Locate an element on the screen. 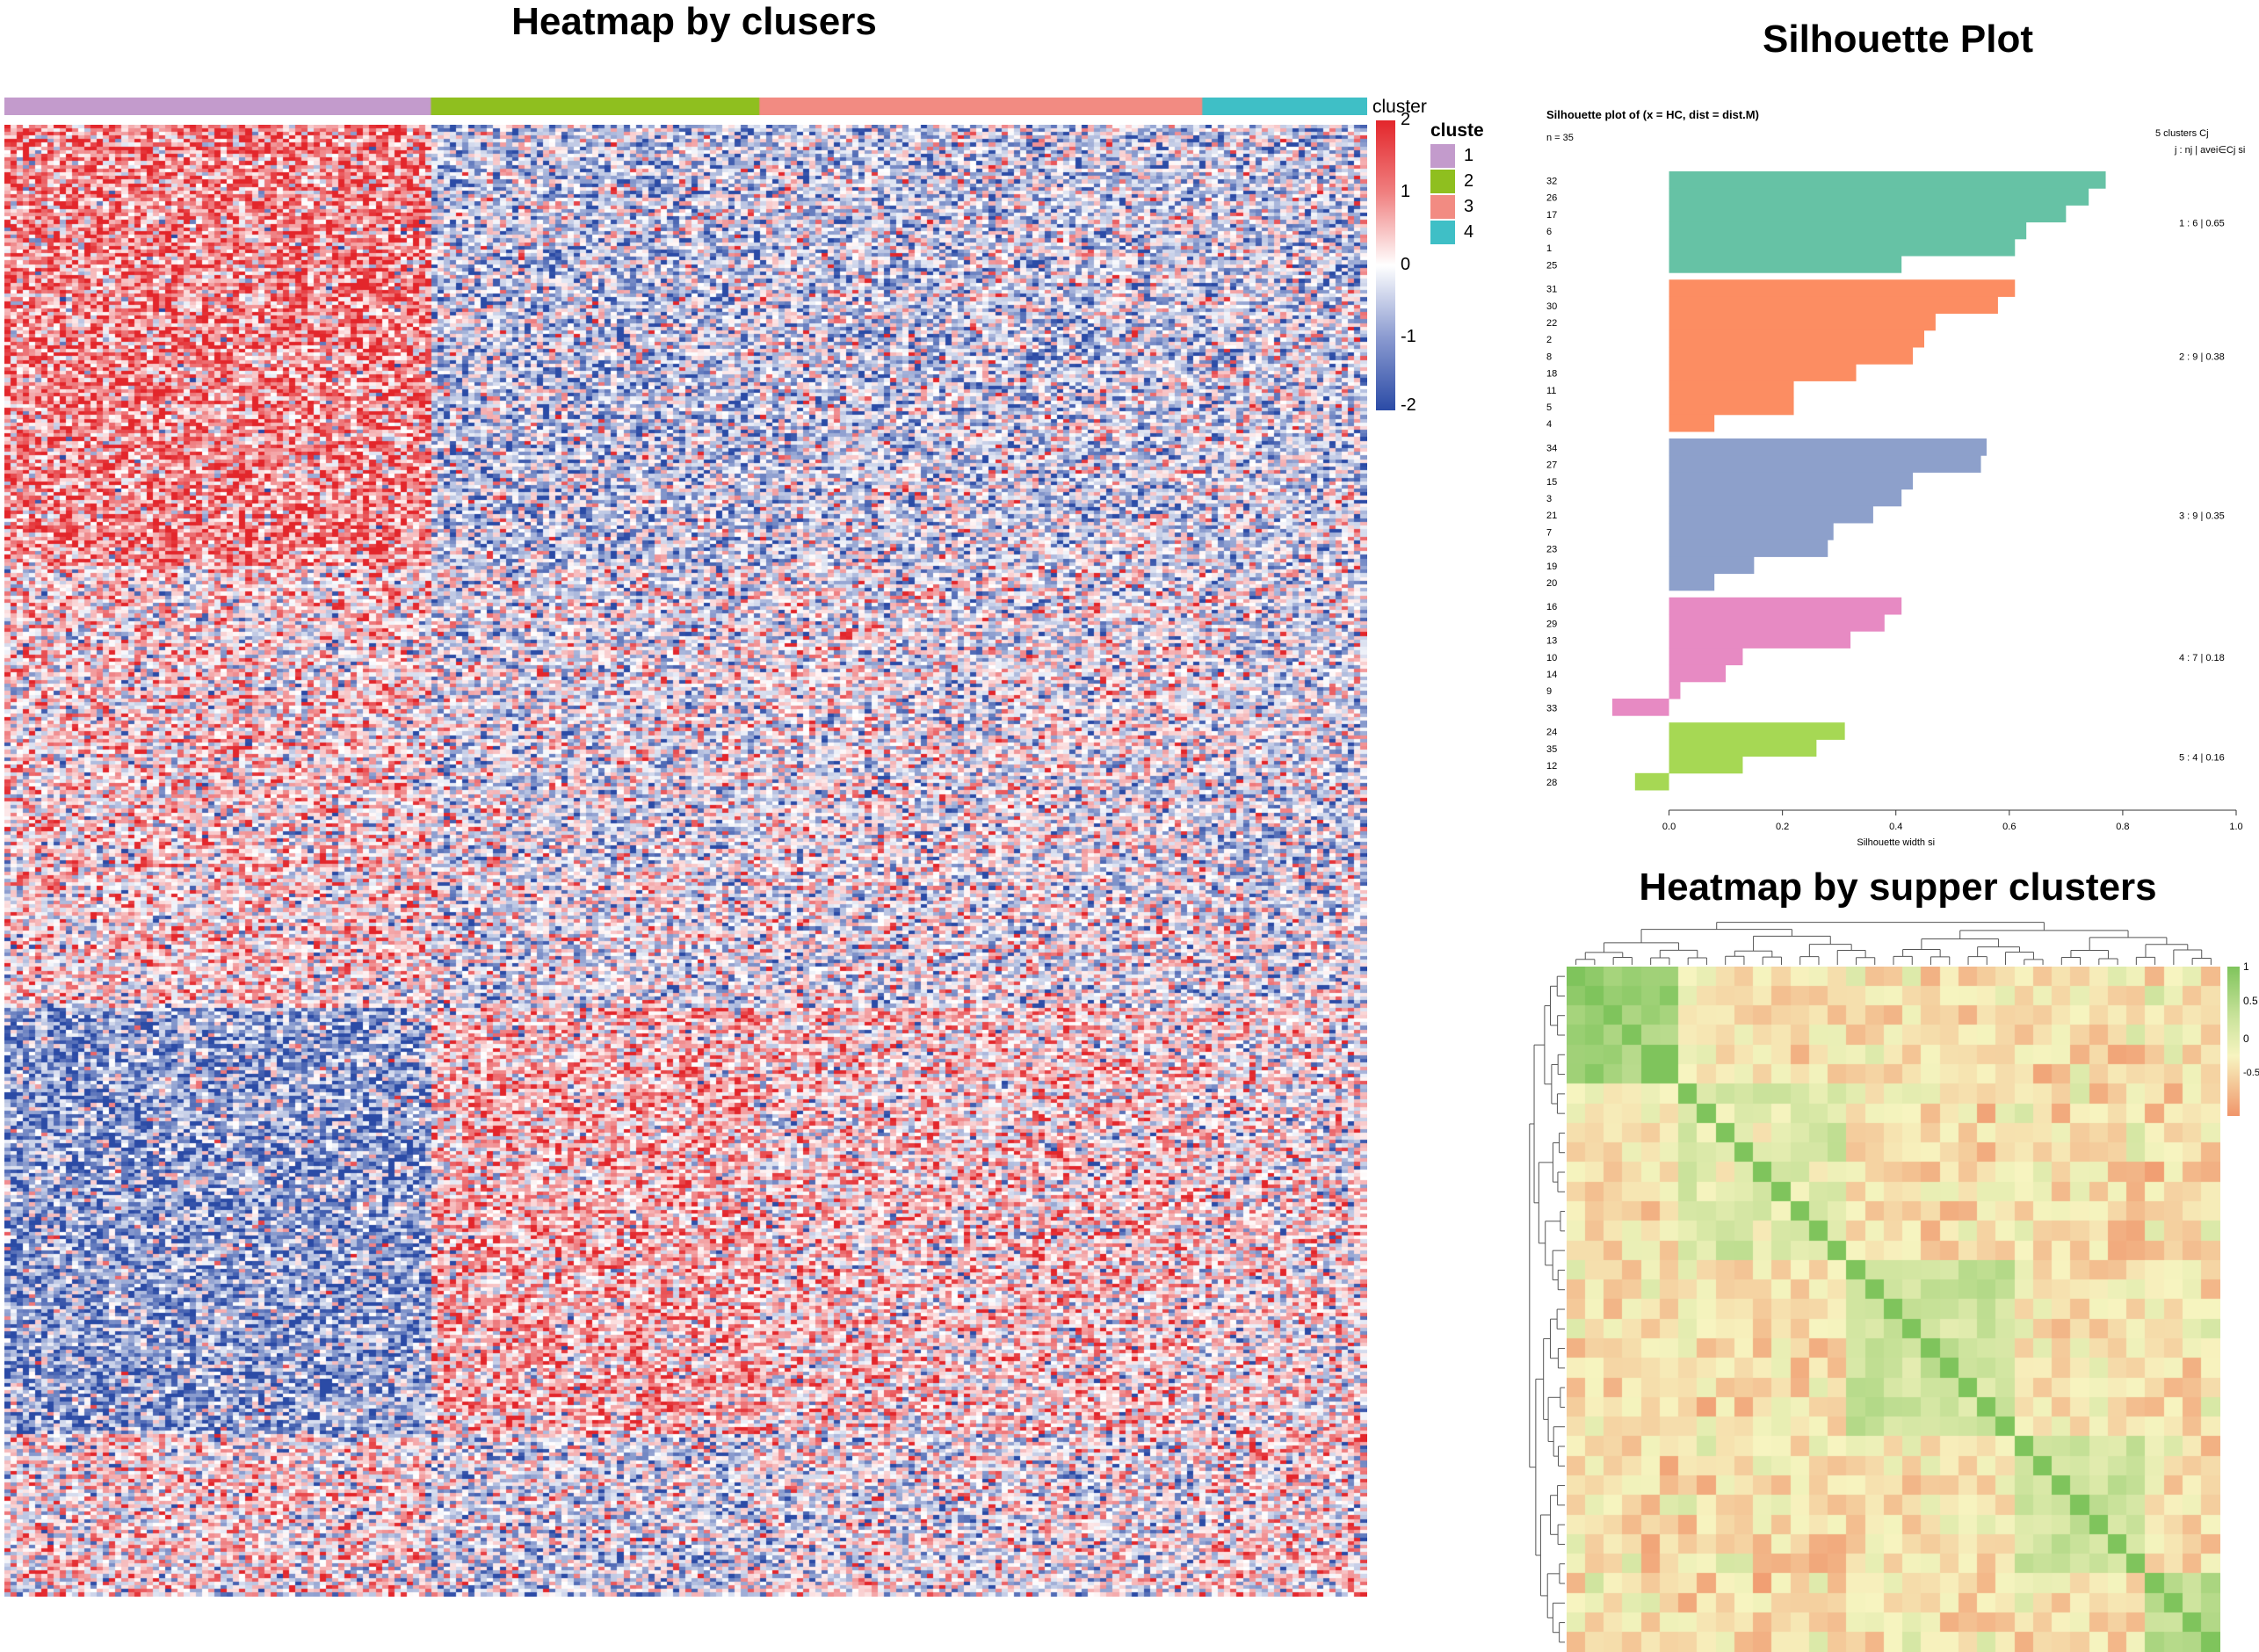  silhouette-obs-label: 7 is located at coordinates (1549, 533).